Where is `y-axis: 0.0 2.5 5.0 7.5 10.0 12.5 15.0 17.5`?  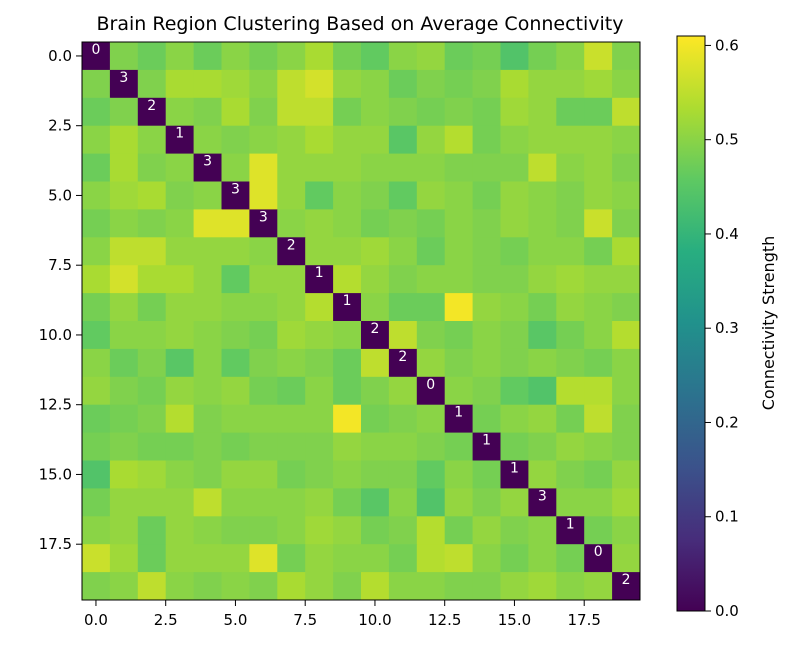 y-axis: 0.0 2.5 5.0 7.5 10.0 12.5 15.0 17.5 is located at coordinates (60, 300).